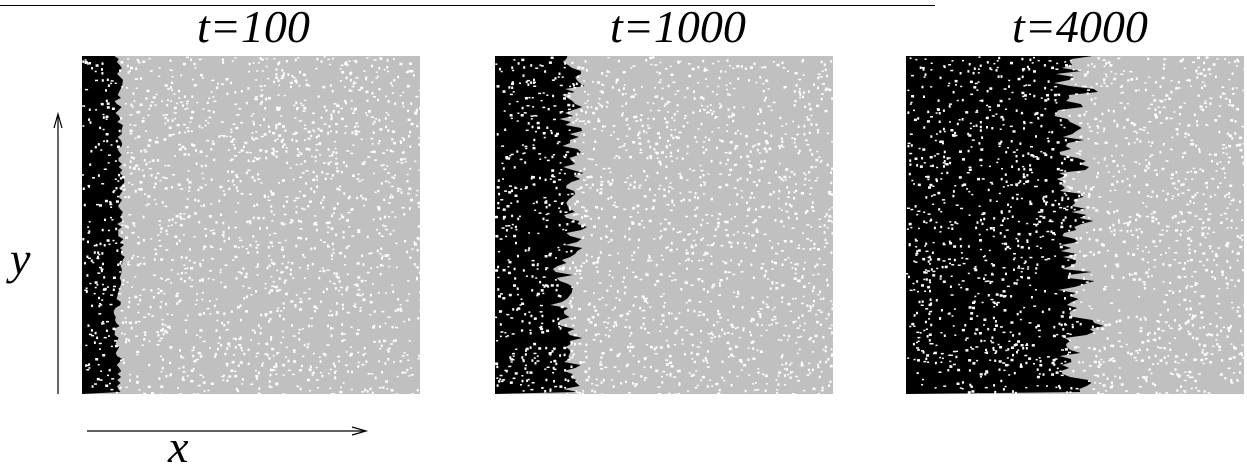 This screenshot has width=1247, height=472. Describe the element at coordinates (360, 431) in the screenshot. I see `x-axis-arrowhead` at that location.